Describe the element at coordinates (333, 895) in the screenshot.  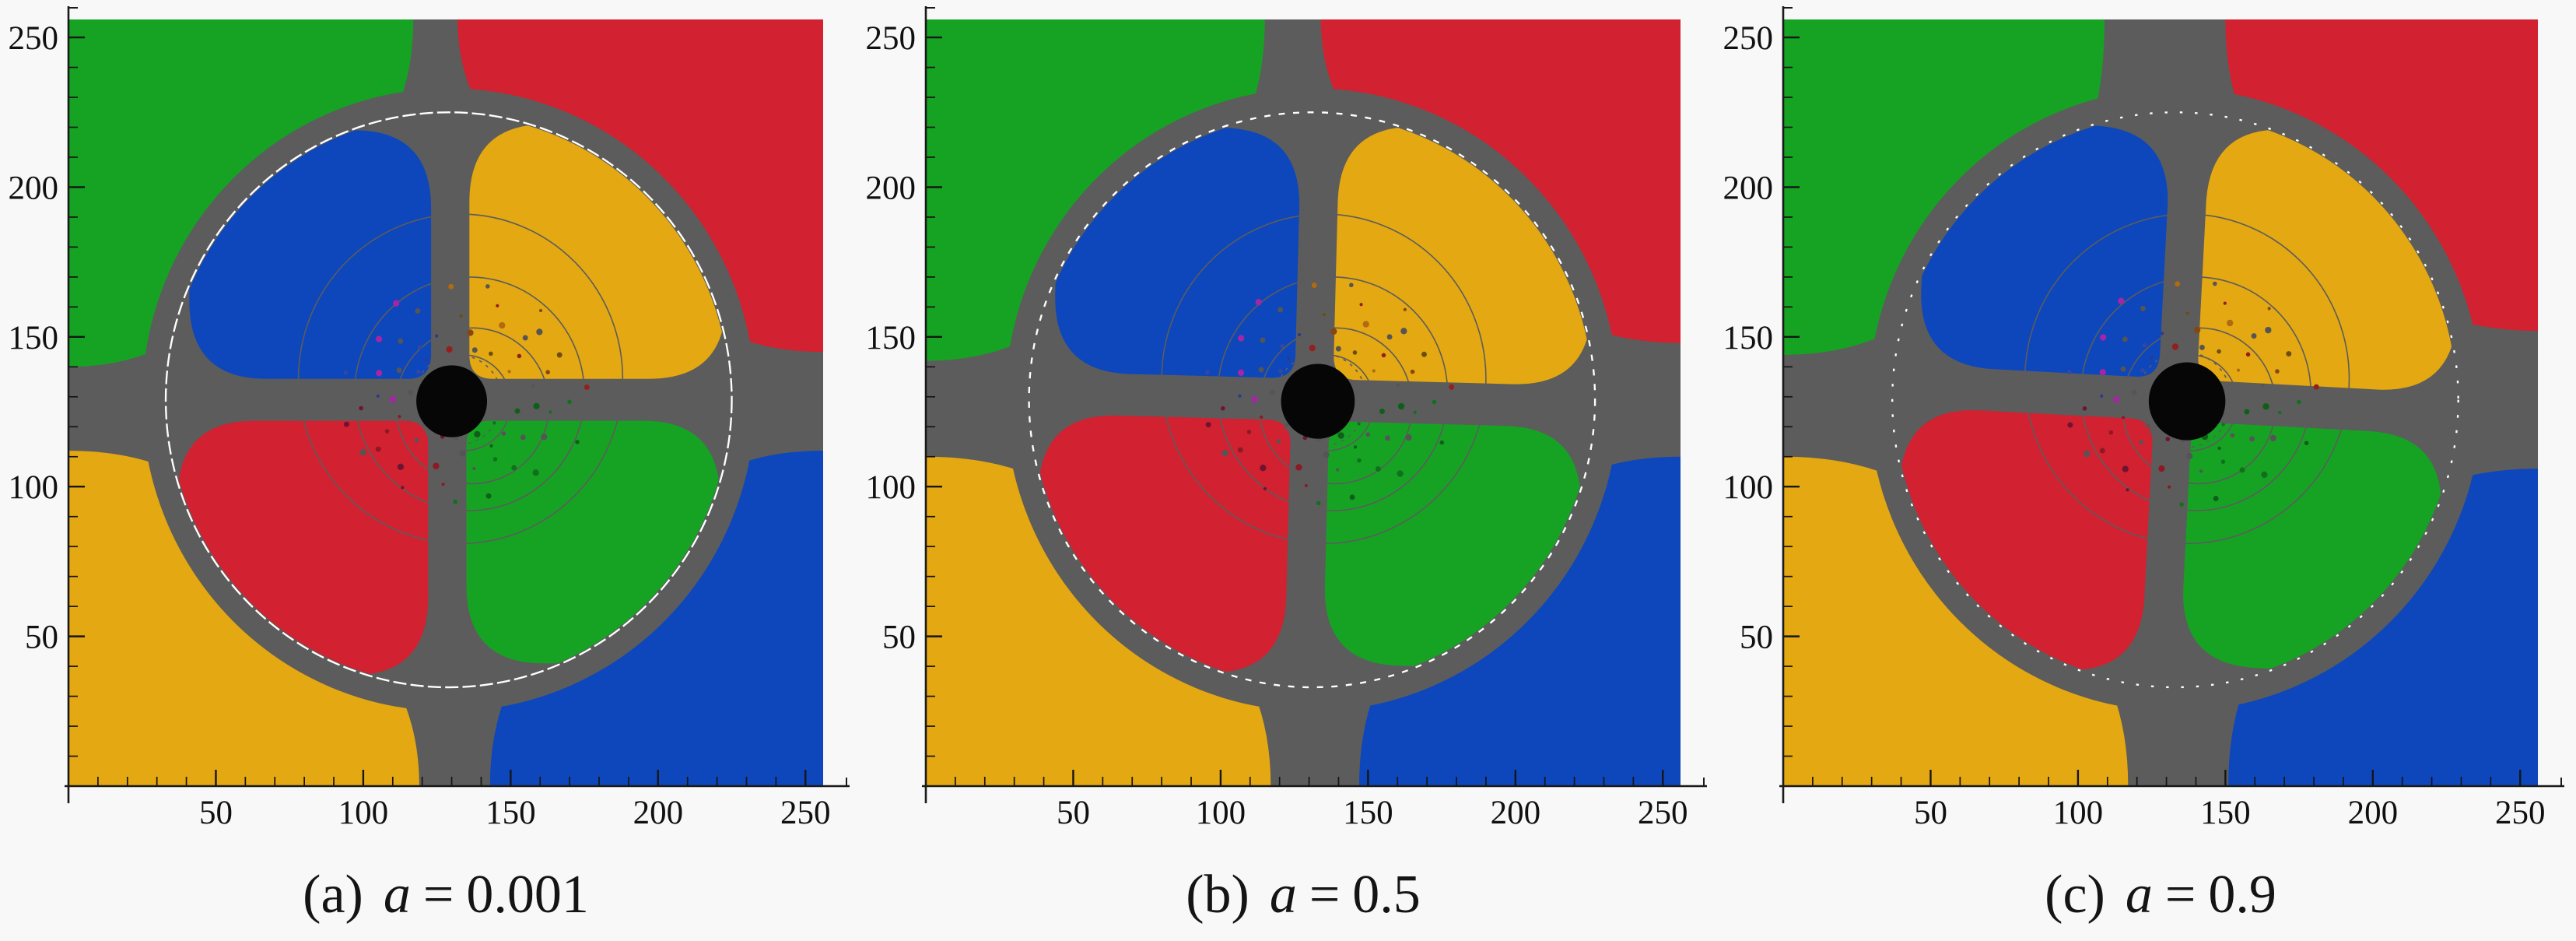
I see `caption-index: (a)` at that location.